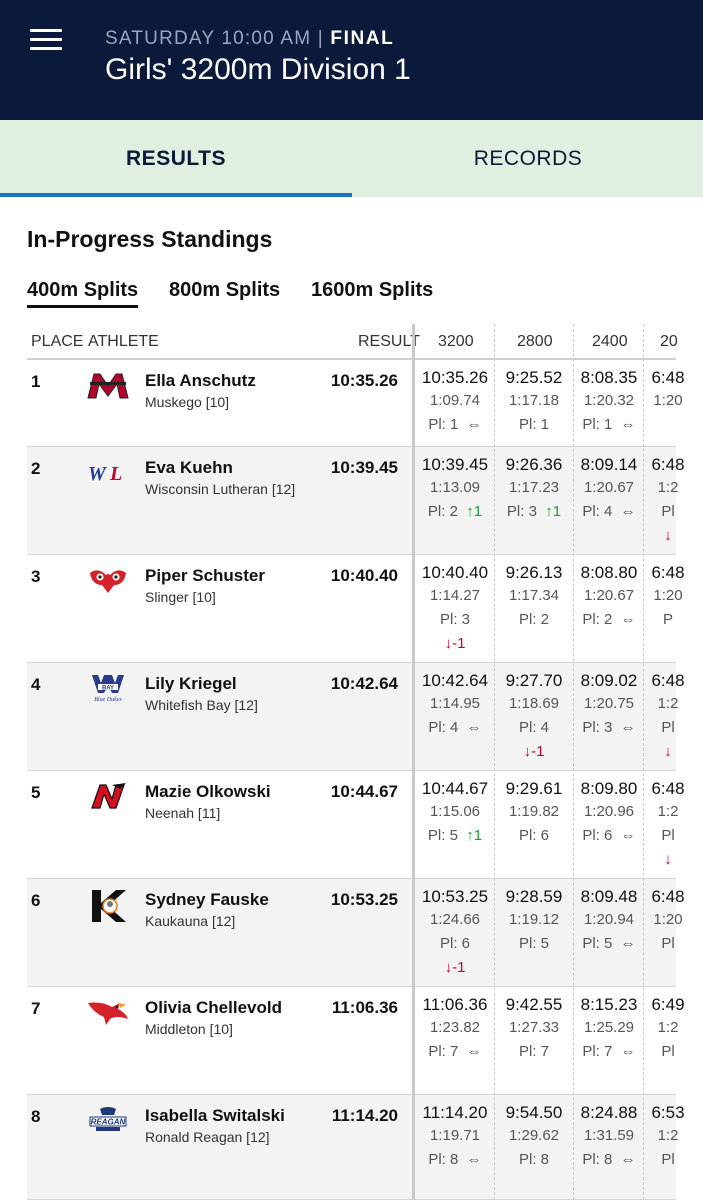 Image resolution: width=703 pixels, height=1200 pixels. I want to click on svg-text: Blue Dukes, so click(108, 700).